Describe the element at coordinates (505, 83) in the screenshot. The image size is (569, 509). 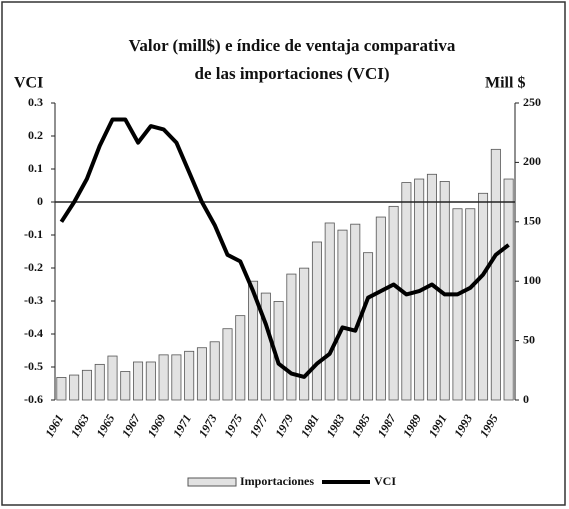
I see `y2-axis-label: Mill $` at that location.